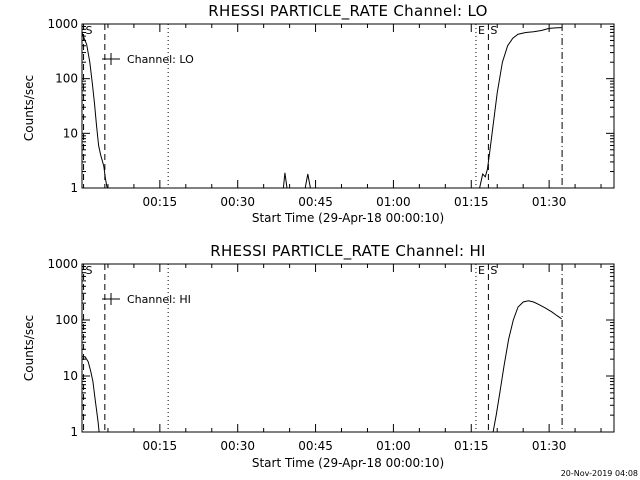 This screenshot has height=480, width=640. I want to click on legend: Channel: HI, so click(146, 299).